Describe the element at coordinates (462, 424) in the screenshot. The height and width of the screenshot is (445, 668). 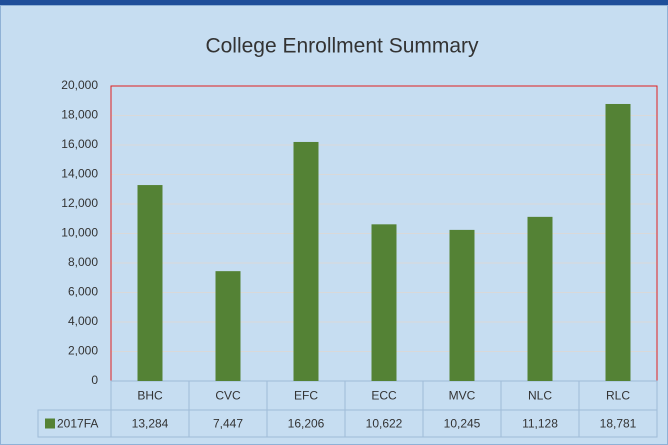
I see `table-value: 10,245` at that location.